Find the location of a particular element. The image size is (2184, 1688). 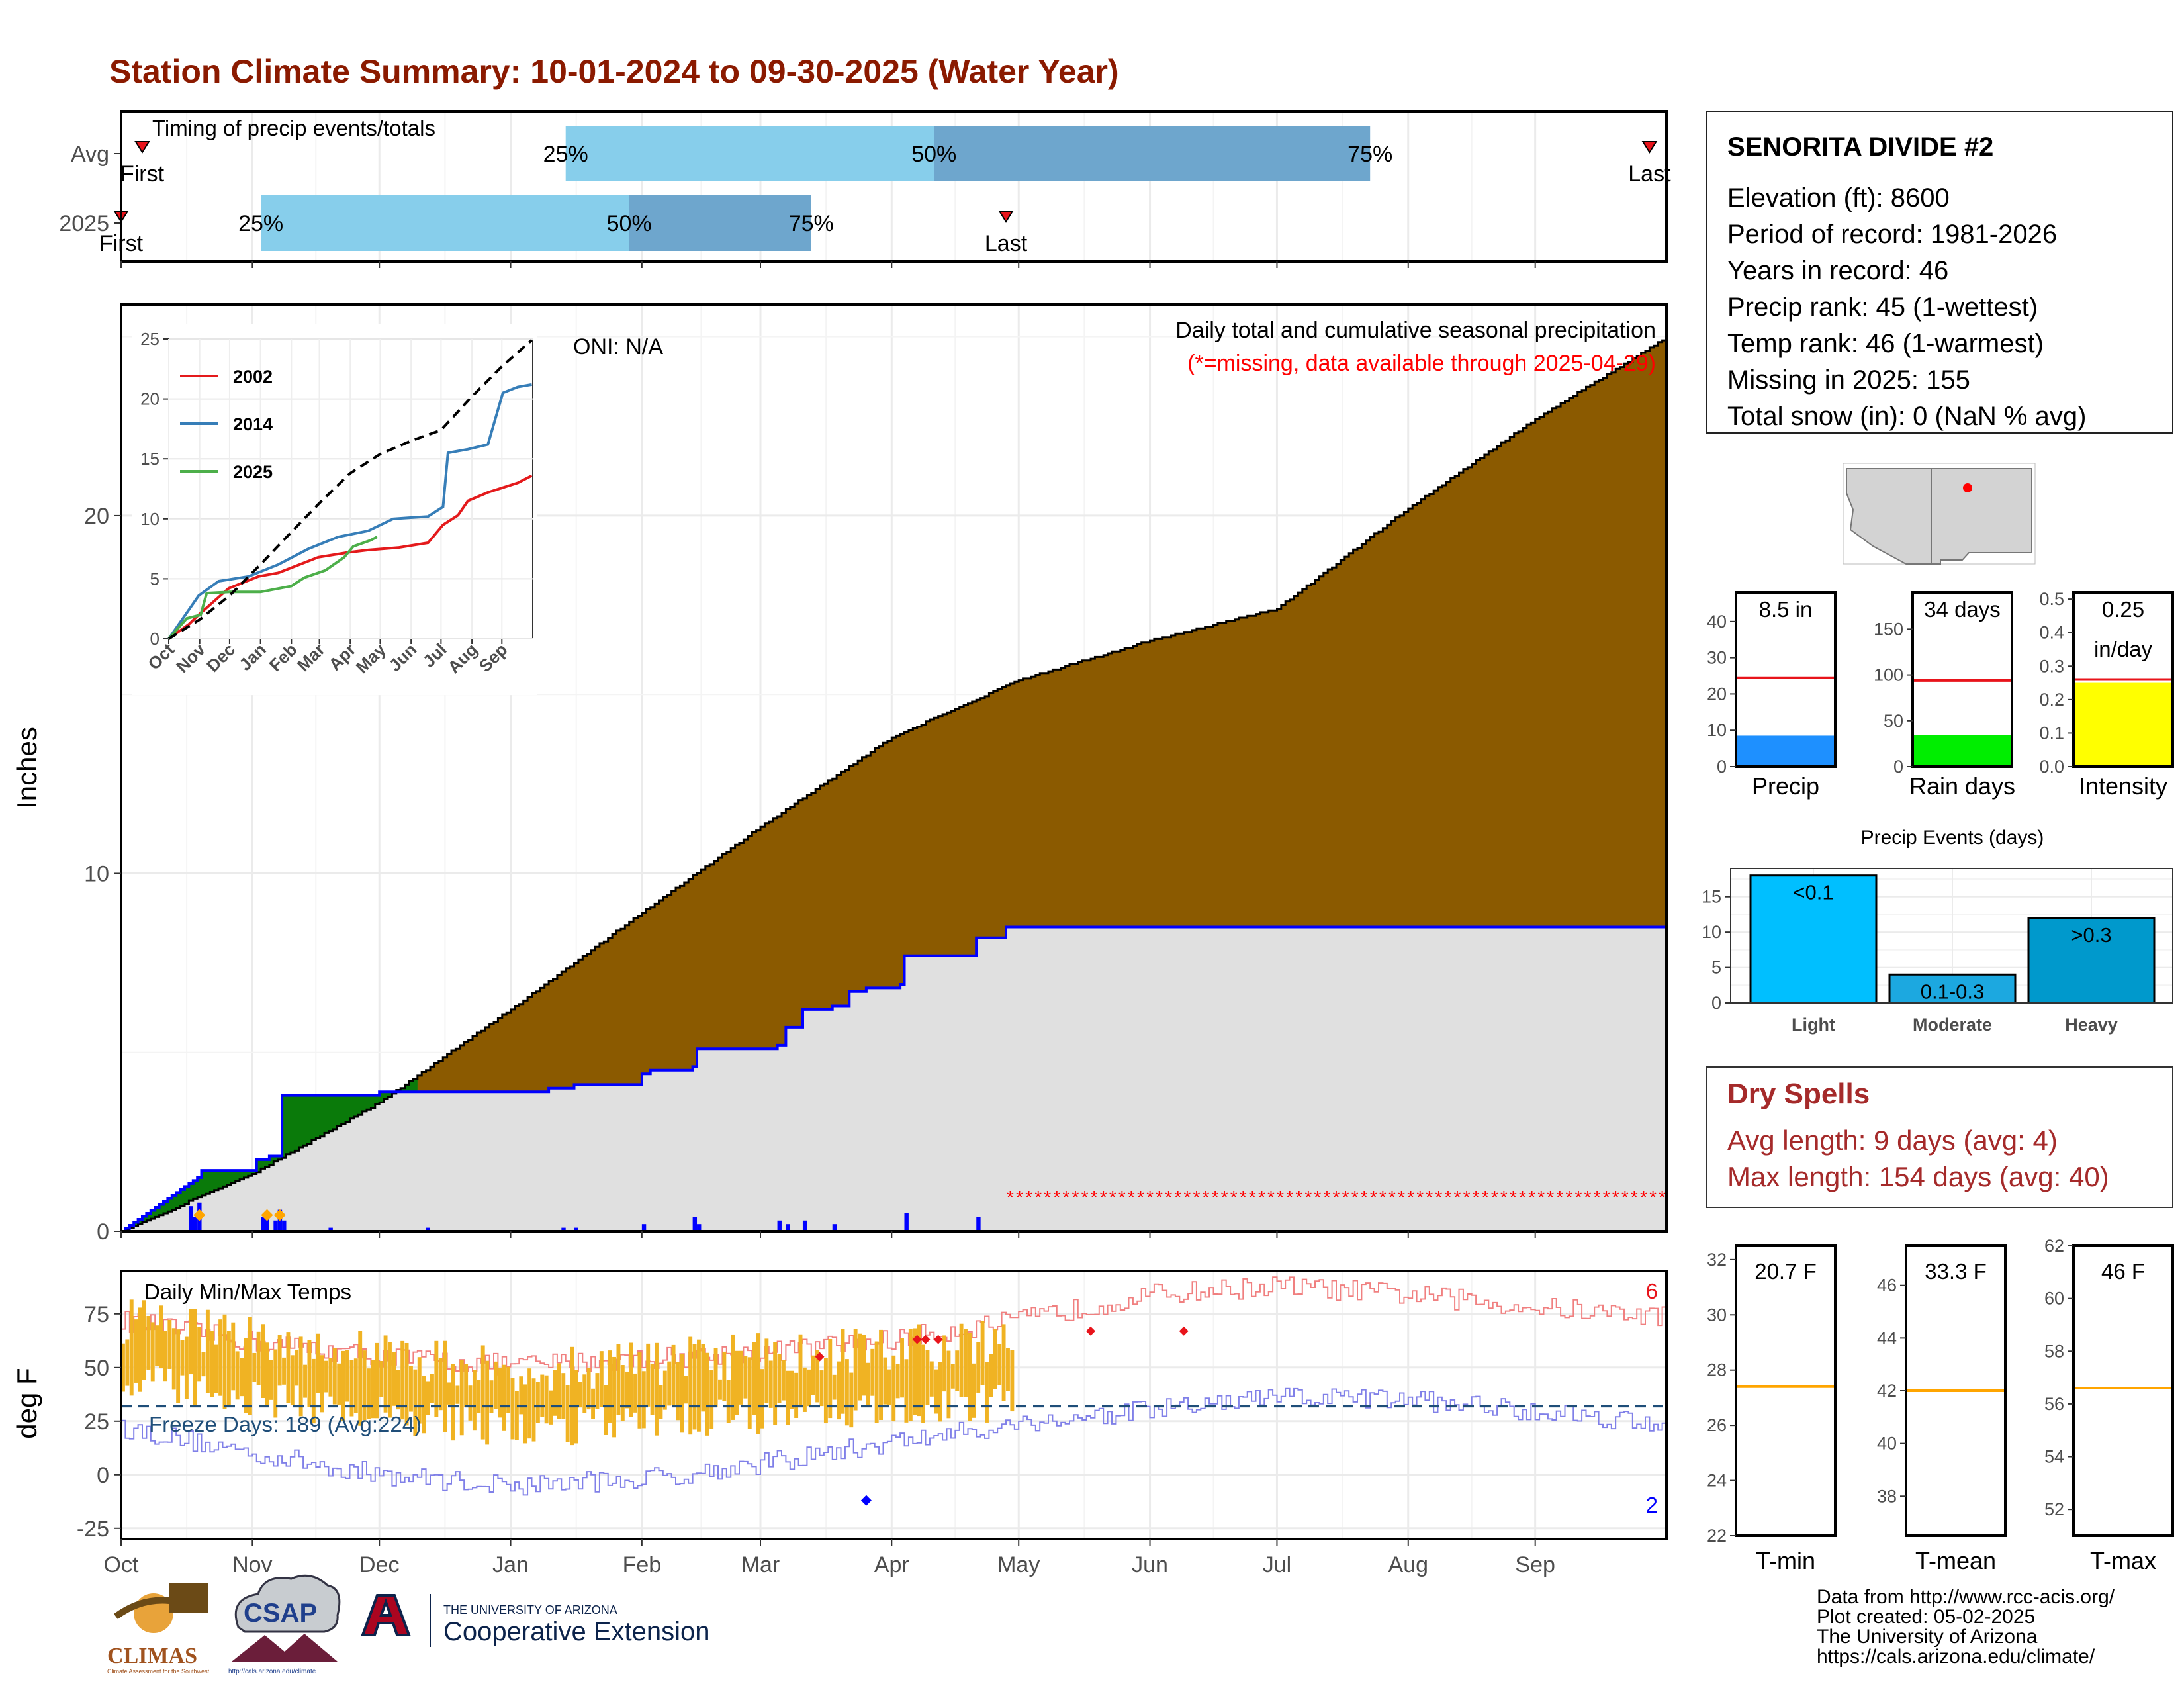

station-line: Years in record: 46 is located at coordinates (1837, 270).